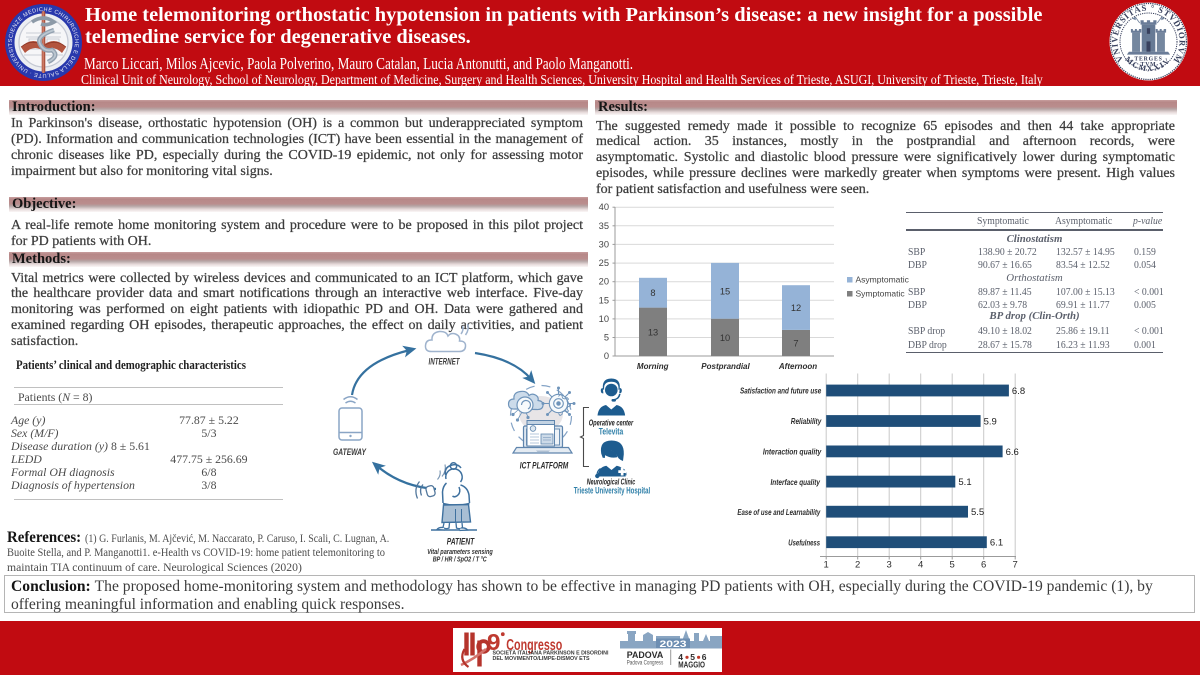  I want to click on svg-text: Usefulness, so click(804, 542).